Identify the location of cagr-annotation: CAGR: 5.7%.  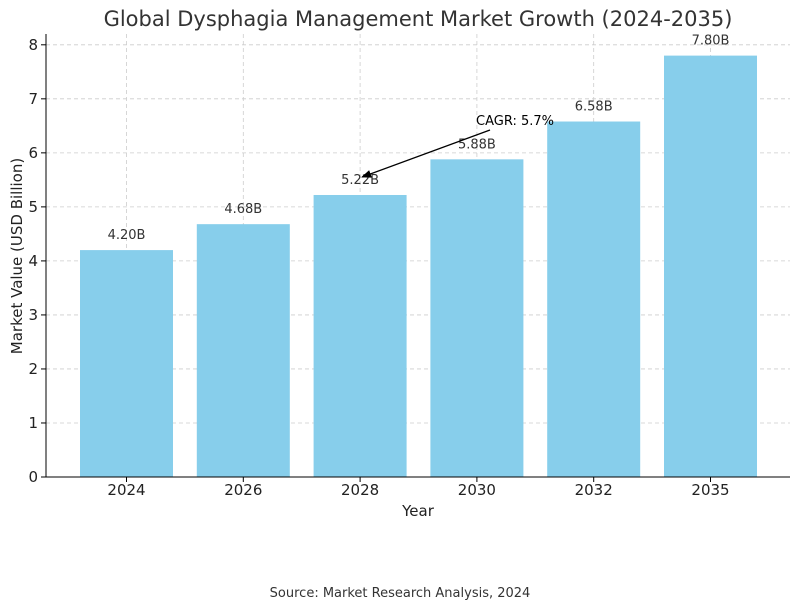
(457, 146).